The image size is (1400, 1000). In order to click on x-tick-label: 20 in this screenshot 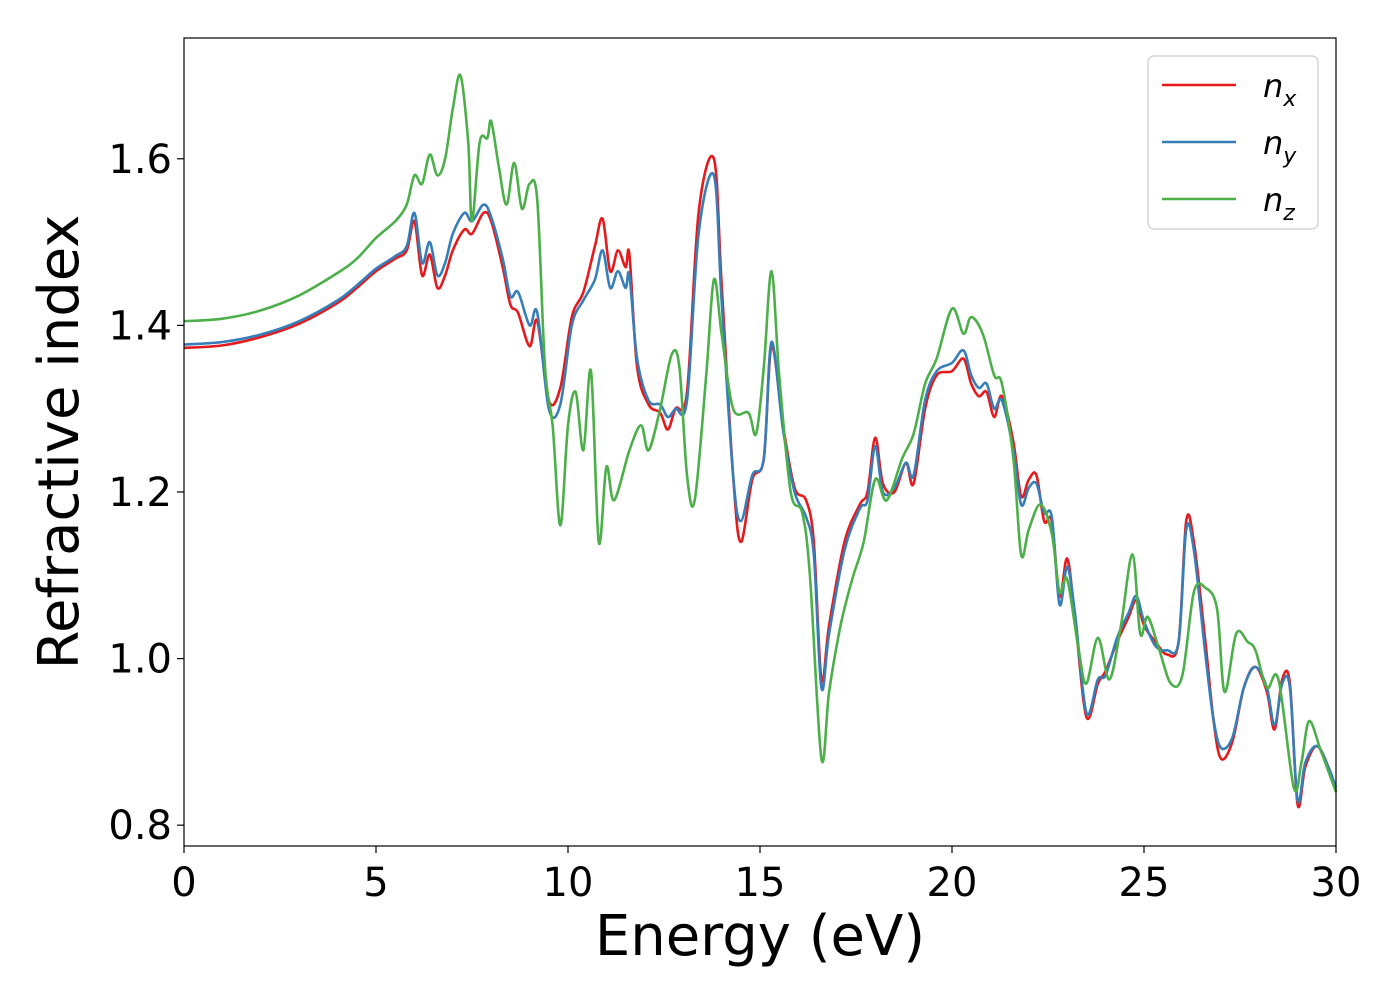, I will do `click(952, 883)`.